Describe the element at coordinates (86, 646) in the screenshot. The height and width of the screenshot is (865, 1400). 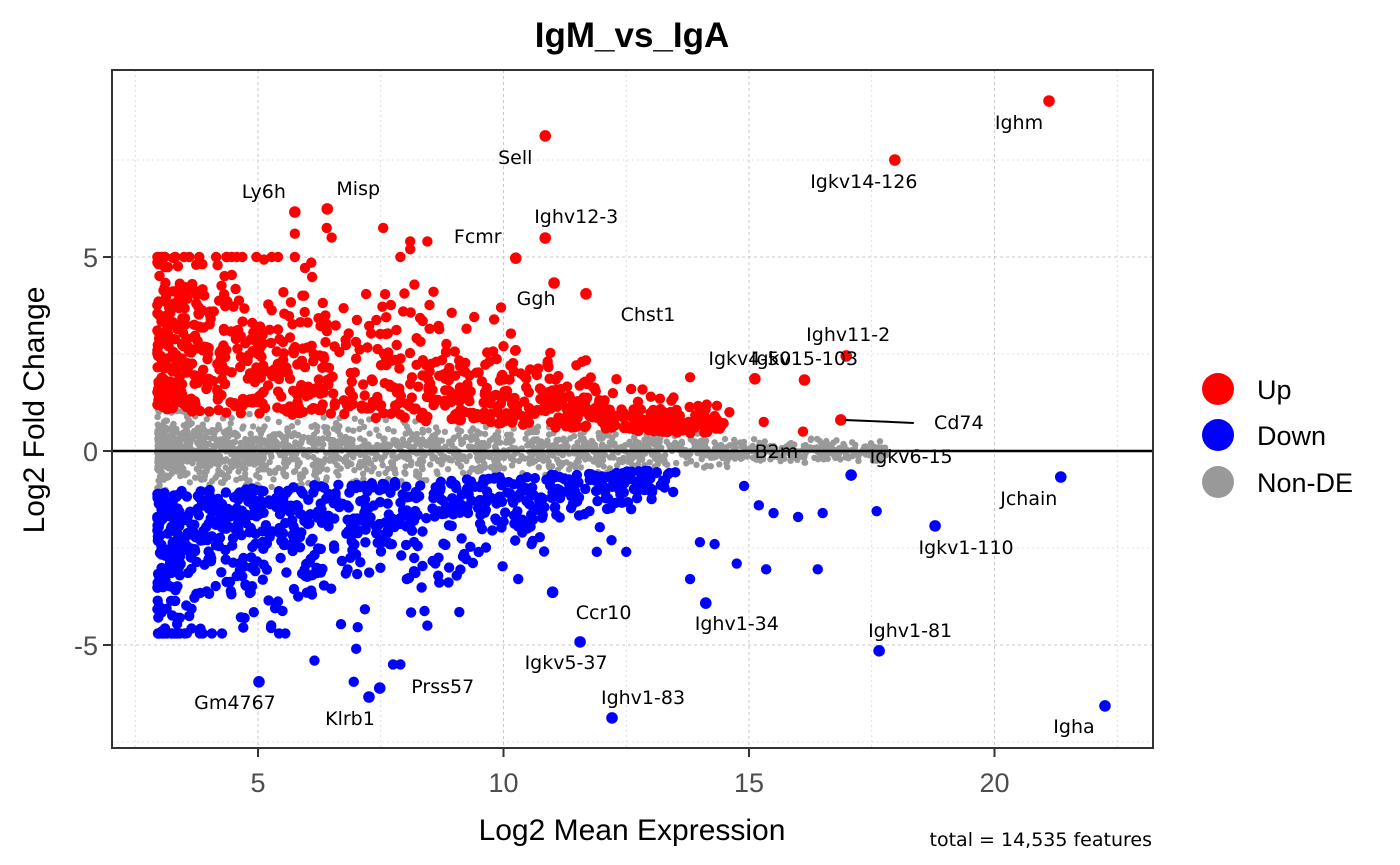
I see `y-tick-label: -5` at that location.